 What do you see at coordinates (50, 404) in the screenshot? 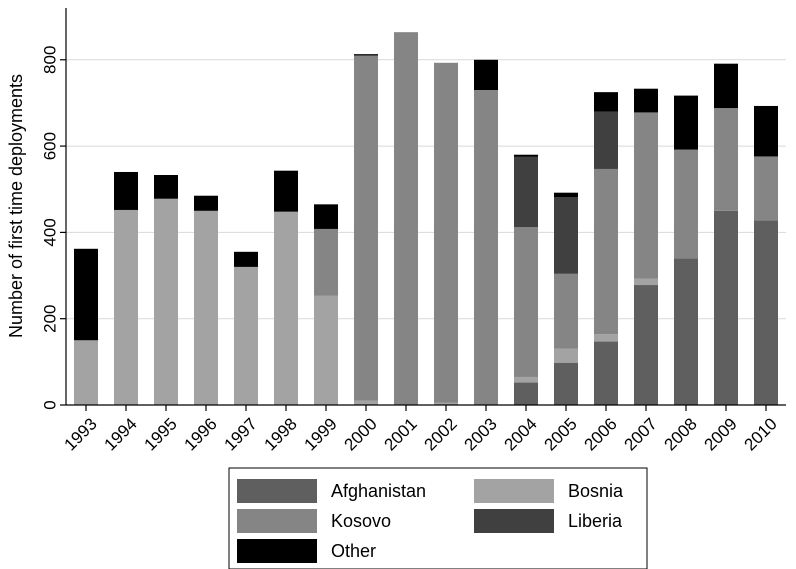
I see `y-tick-label: 0` at bounding box center [50, 404].